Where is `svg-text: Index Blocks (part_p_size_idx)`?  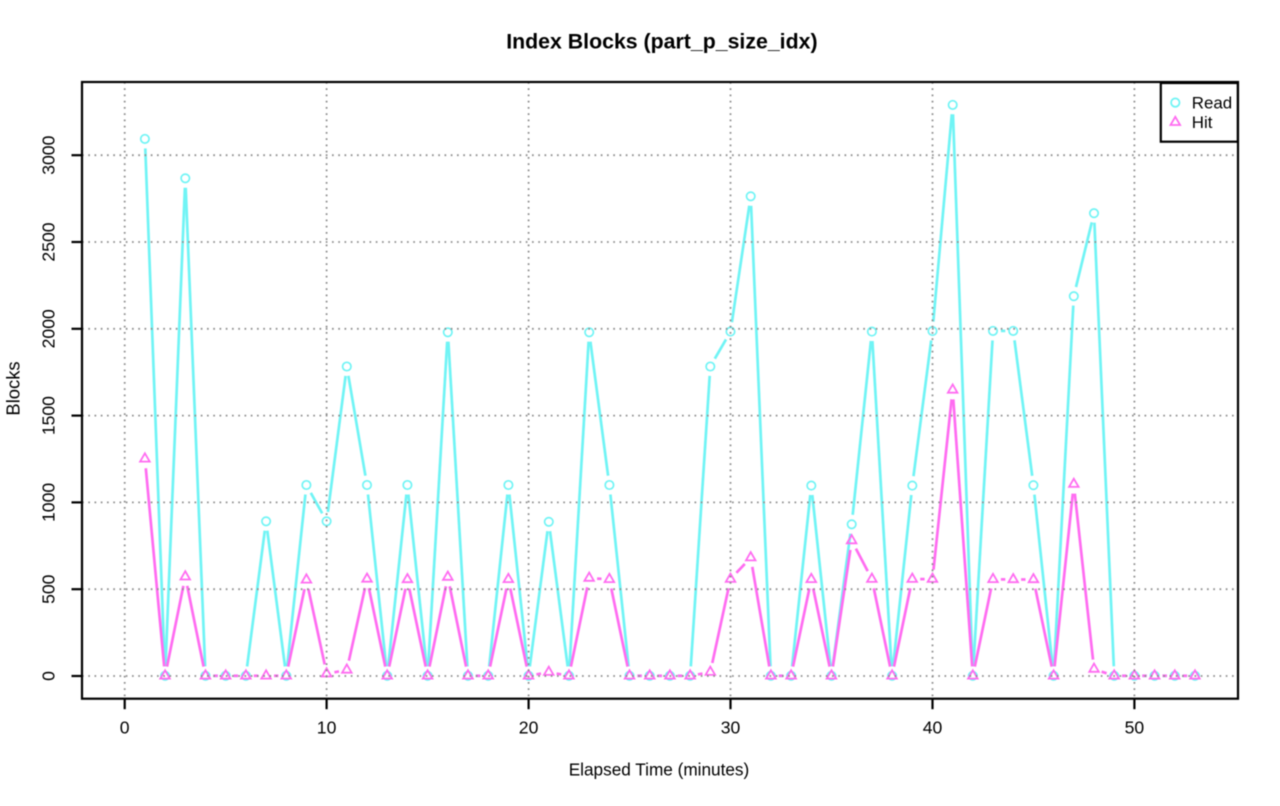
svg-text: Index Blocks (part_p_size_idx) is located at coordinates (661, 42).